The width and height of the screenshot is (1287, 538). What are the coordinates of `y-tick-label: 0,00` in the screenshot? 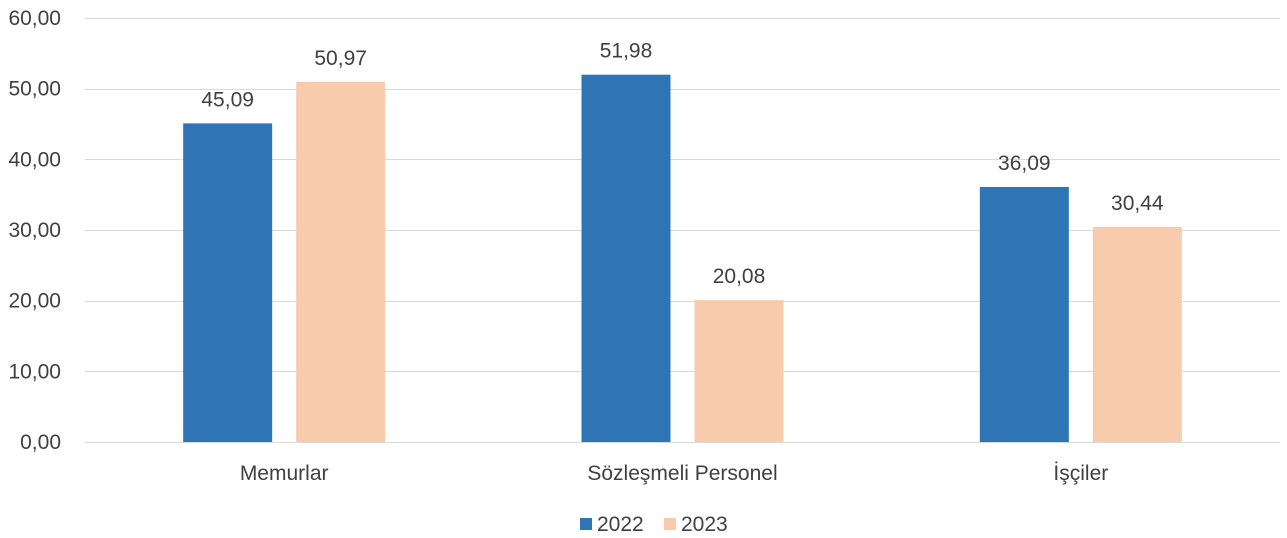 It's located at (40, 442).